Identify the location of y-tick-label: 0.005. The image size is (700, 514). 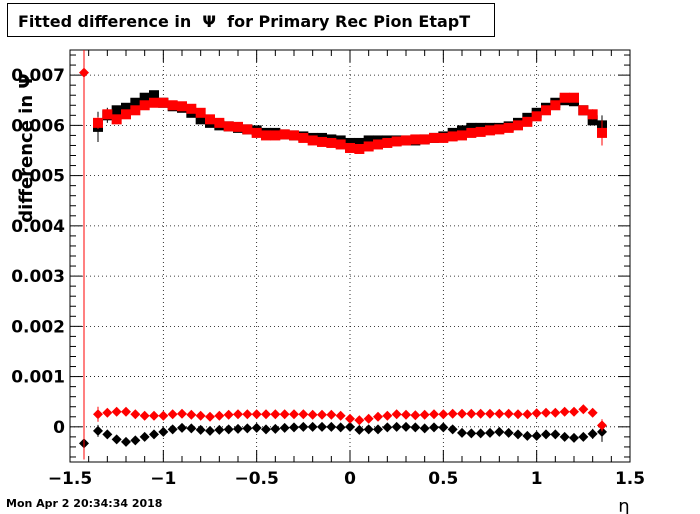
(38, 177).